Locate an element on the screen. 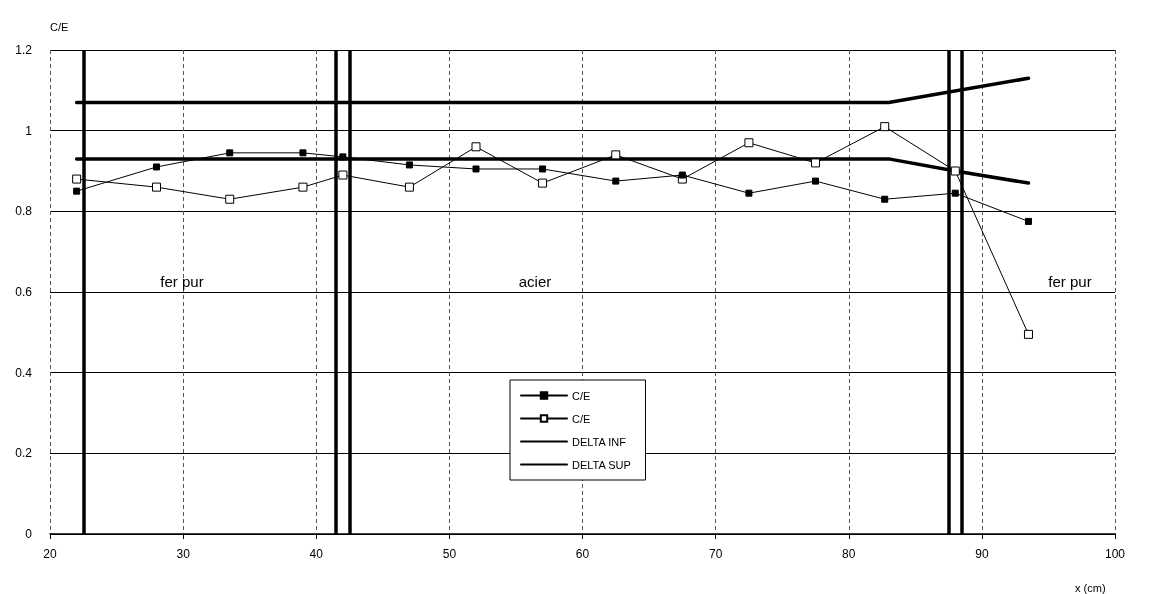 This screenshot has width=1156, height=594. y-tick-label: 0 is located at coordinates (29, 534).